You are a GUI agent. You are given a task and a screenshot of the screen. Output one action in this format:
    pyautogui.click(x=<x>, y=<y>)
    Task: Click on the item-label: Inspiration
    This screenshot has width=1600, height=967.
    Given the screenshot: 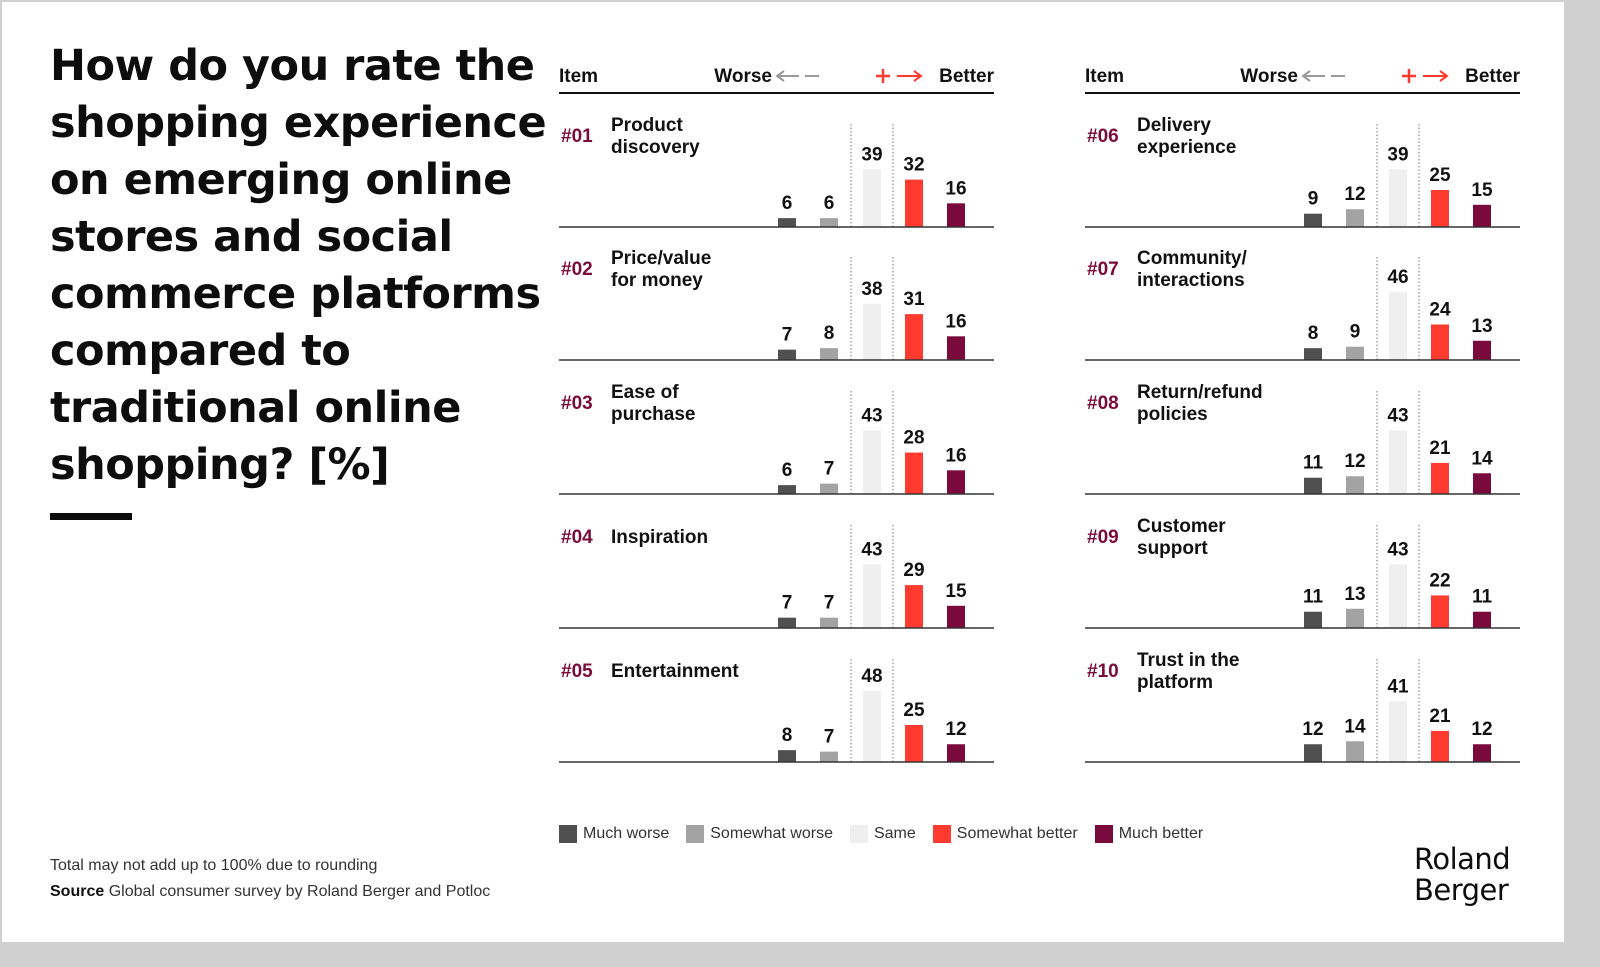 What is the action you would take?
    pyautogui.click(x=659, y=537)
    